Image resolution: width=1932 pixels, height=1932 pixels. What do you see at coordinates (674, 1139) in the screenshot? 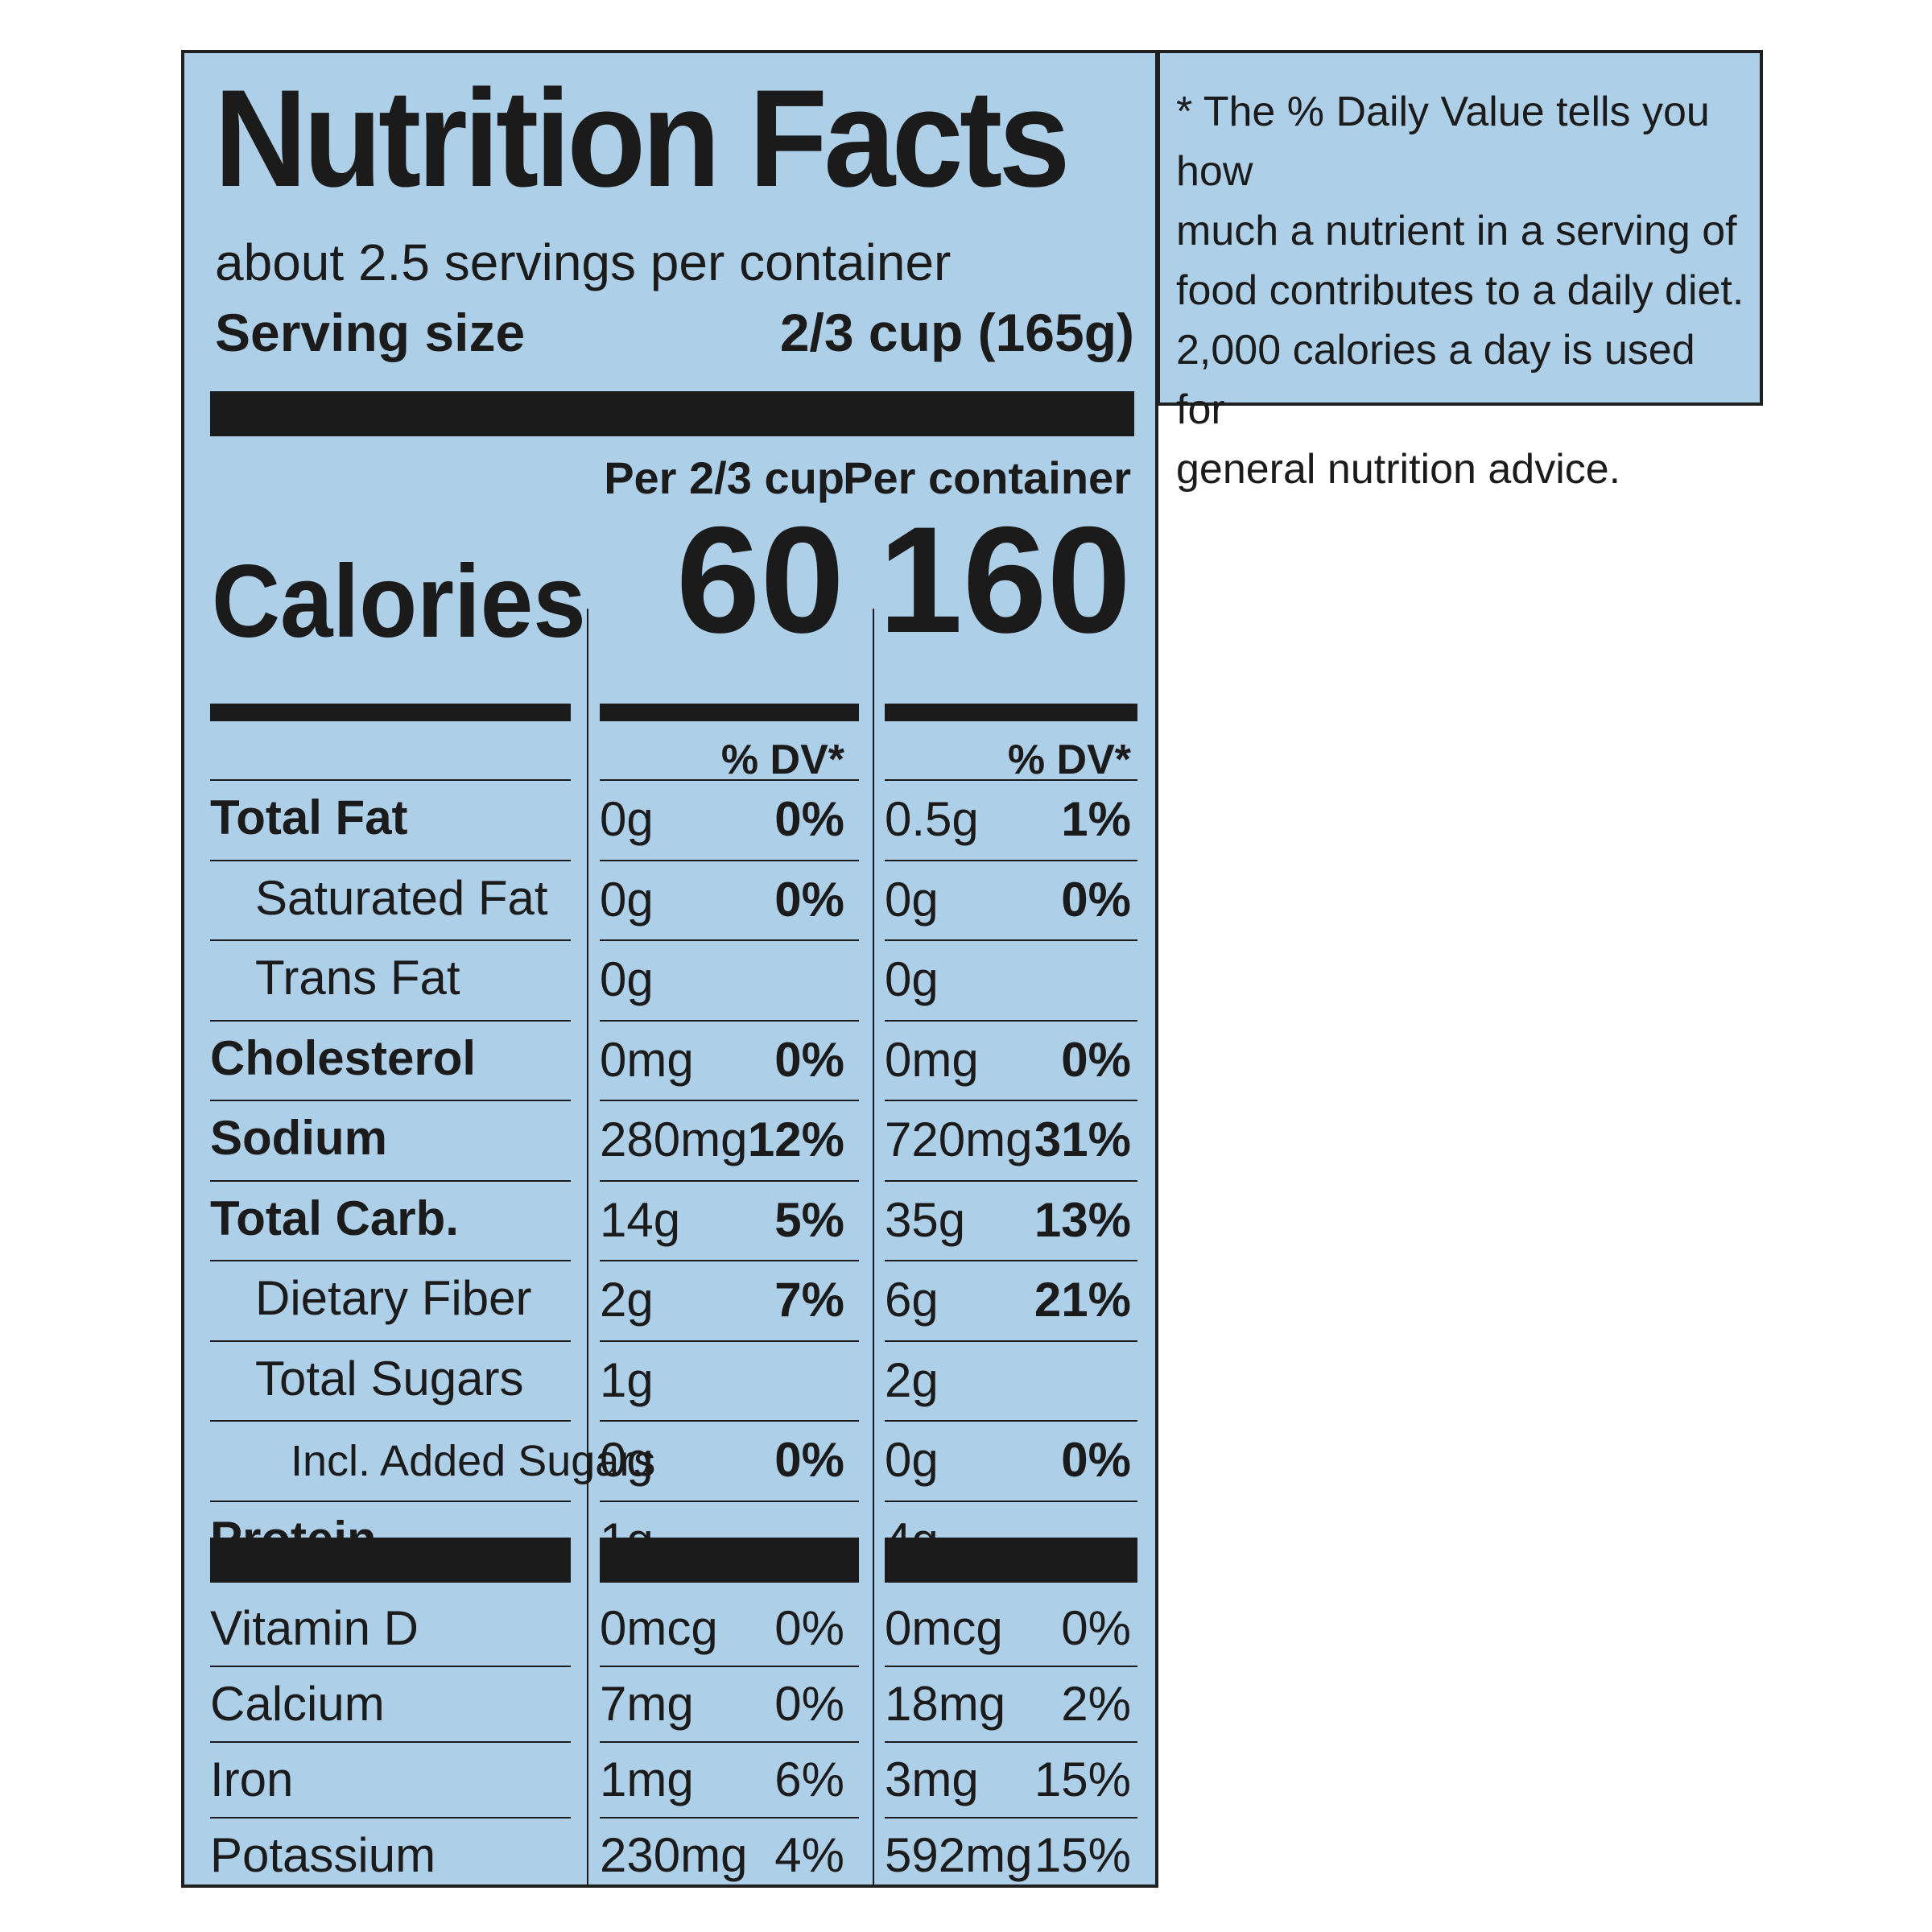
I see `sodium-amount-serving: 280mg` at bounding box center [674, 1139].